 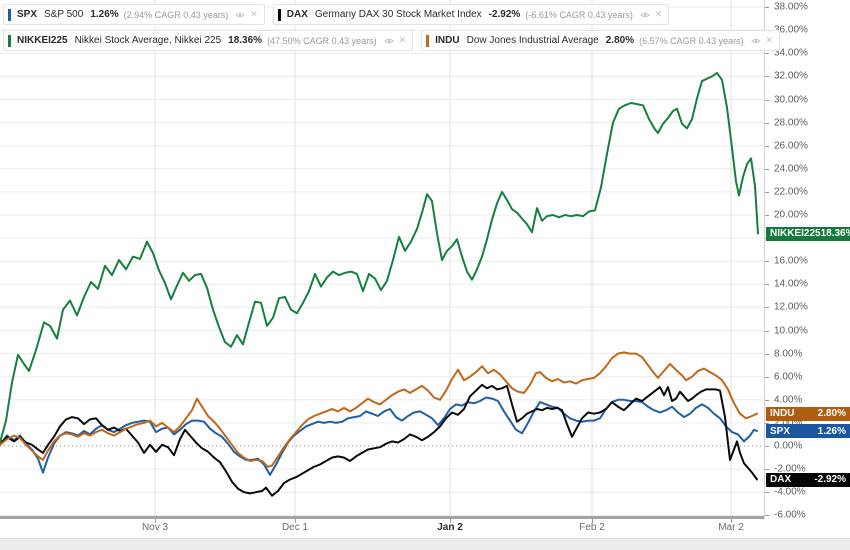 What do you see at coordinates (532, 40) in the screenshot?
I see `series-name: Dow Jones Industrial Average` at bounding box center [532, 40].